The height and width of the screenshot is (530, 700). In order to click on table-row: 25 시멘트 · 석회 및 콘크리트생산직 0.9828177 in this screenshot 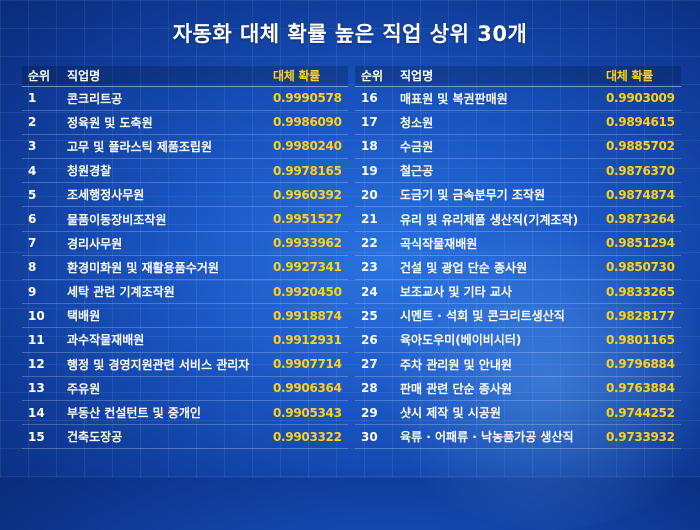, I will do `click(518, 316)`.